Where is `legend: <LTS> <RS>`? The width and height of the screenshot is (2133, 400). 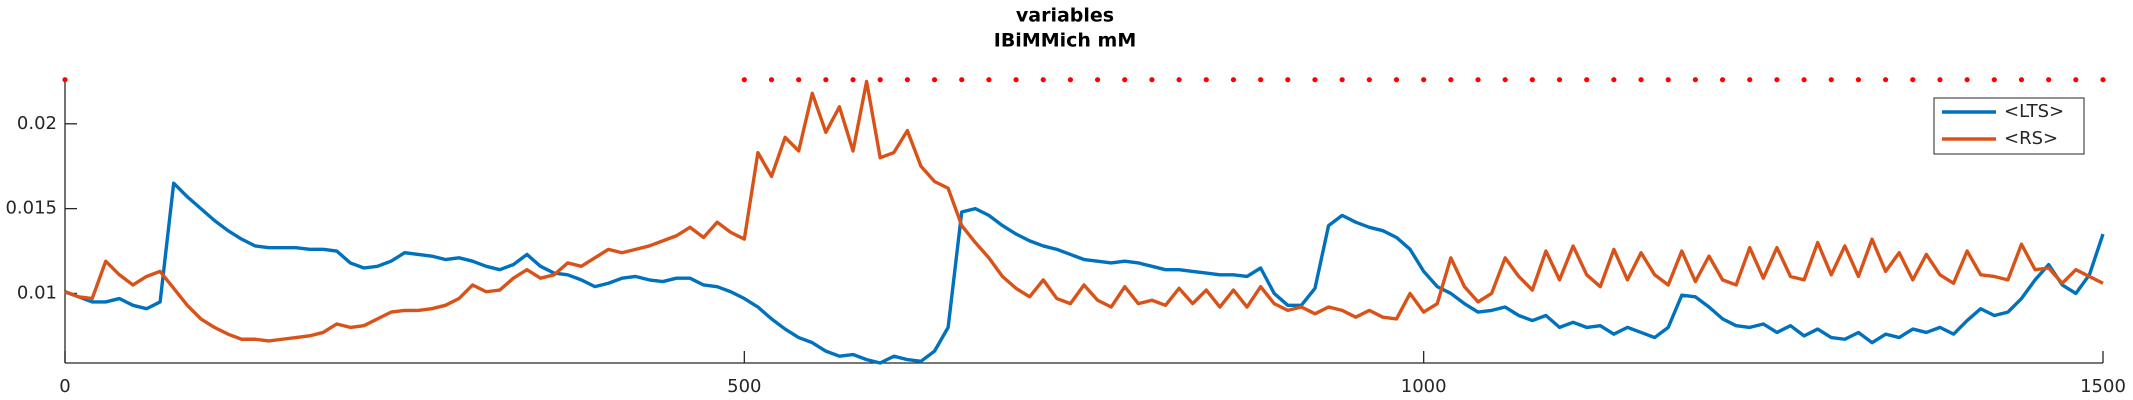
legend: <LTS> <RS> is located at coordinates (2009, 126).